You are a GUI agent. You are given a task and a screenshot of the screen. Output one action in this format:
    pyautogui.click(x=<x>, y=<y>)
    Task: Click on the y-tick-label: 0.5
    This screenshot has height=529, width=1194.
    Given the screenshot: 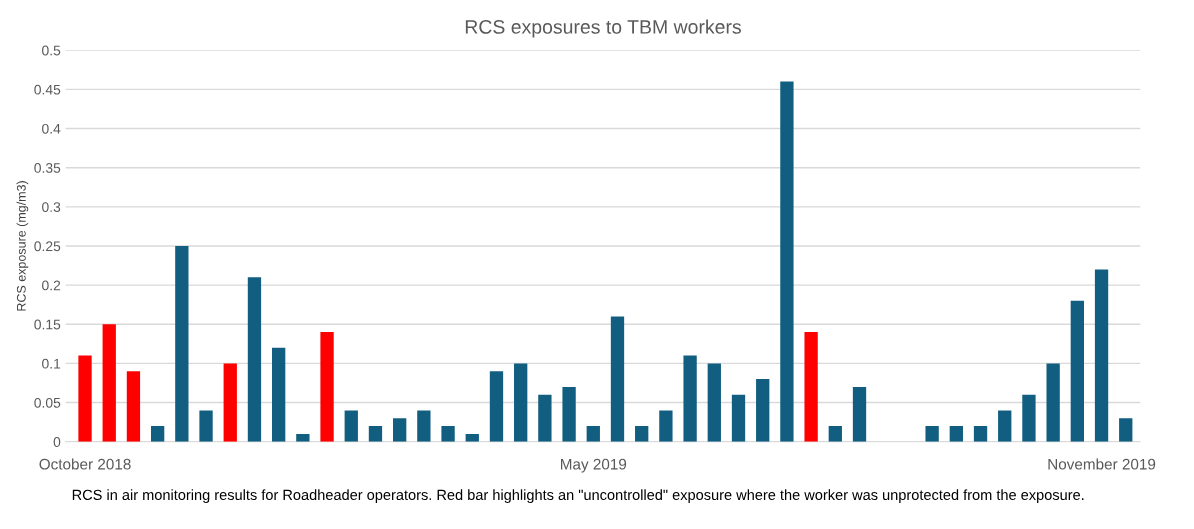 What is the action you would take?
    pyautogui.click(x=51, y=50)
    